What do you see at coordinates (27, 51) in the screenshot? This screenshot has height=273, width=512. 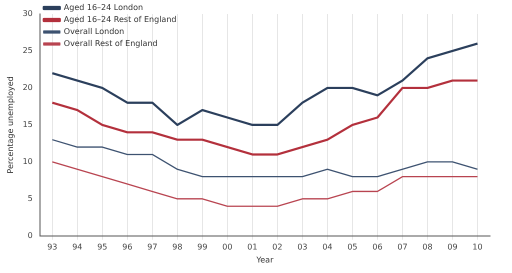 I see `y-tick-label: 25` at bounding box center [27, 51].